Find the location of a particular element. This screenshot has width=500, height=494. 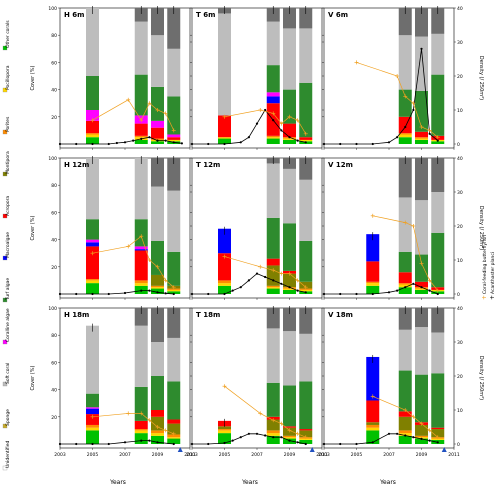

y-tick-label: 40 is located at coordinates (54, 241).